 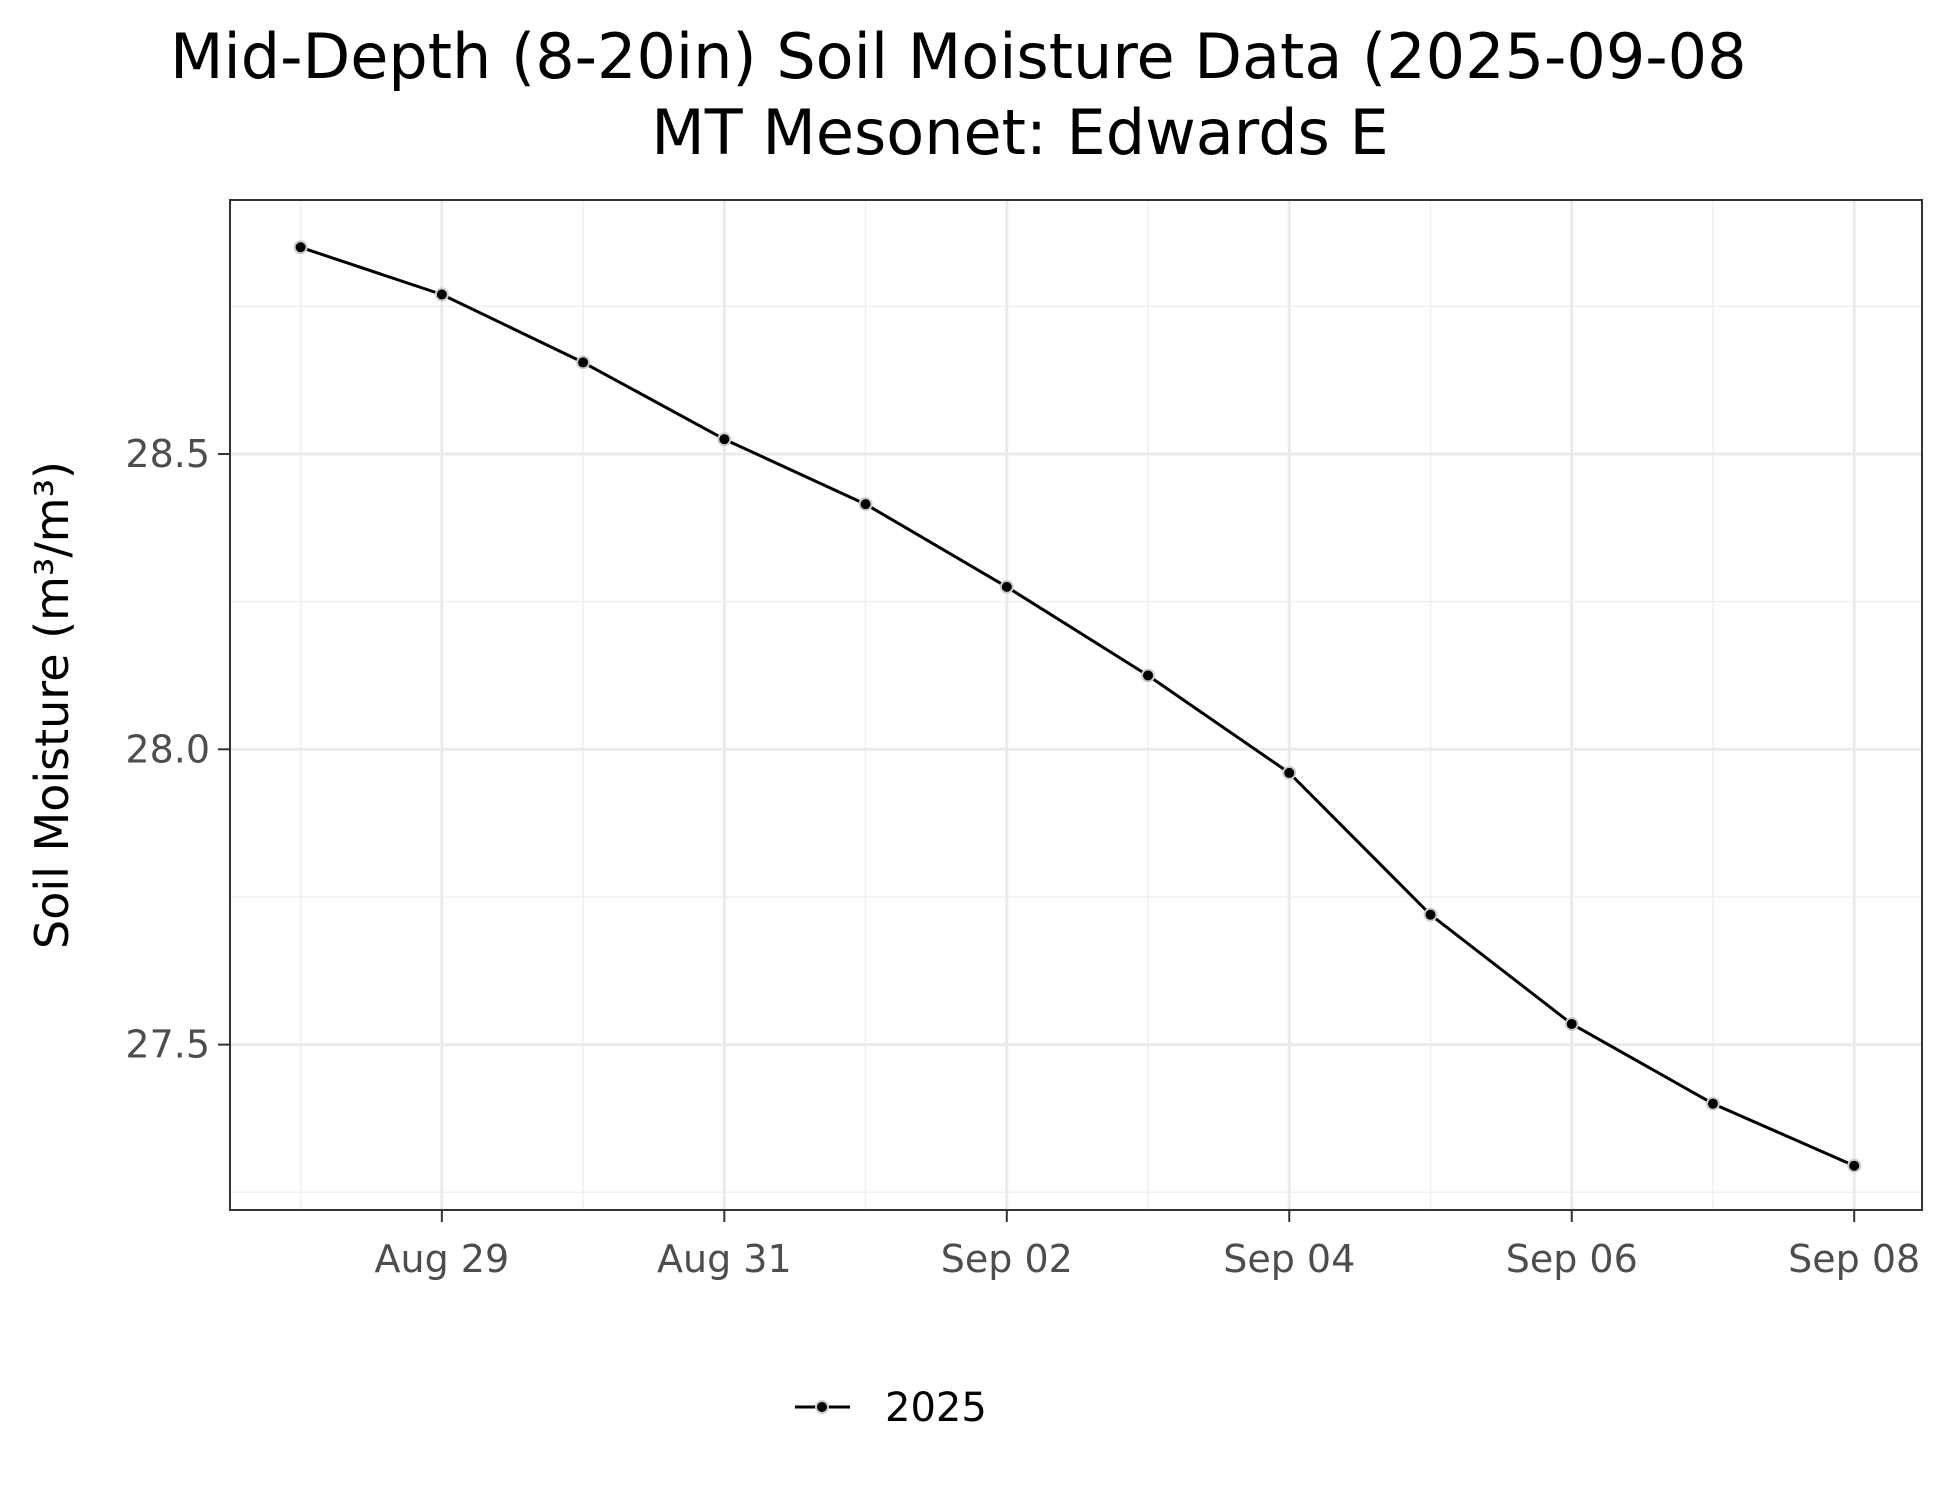 What do you see at coordinates (1289, 1259) in the screenshot?
I see `x-tick-label: Sep 04` at bounding box center [1289, 1259].